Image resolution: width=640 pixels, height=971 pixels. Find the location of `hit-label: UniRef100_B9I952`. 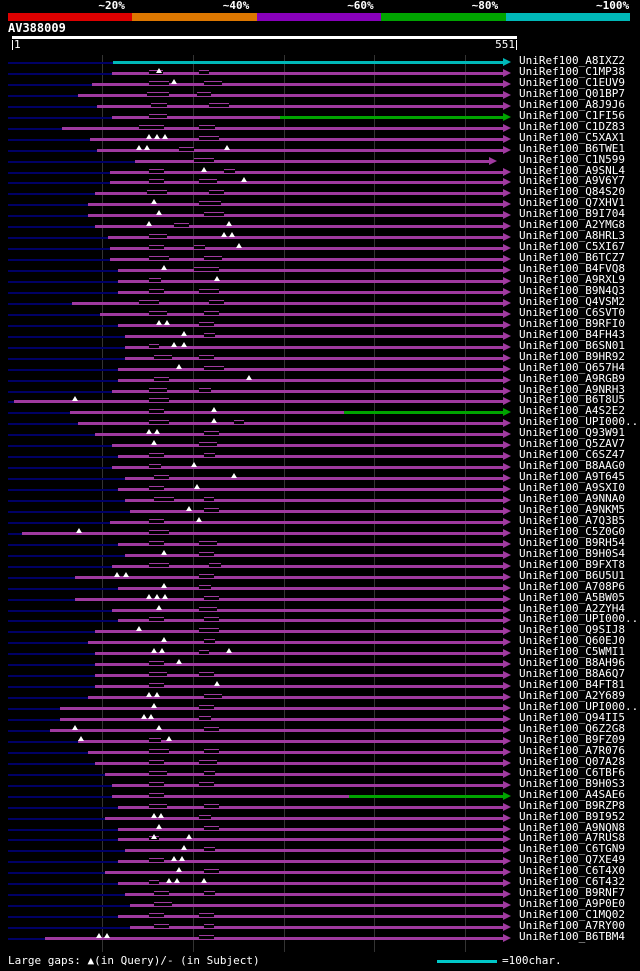

hit-label: UniRef100_B9I952 is located at coordinates (572, 816).